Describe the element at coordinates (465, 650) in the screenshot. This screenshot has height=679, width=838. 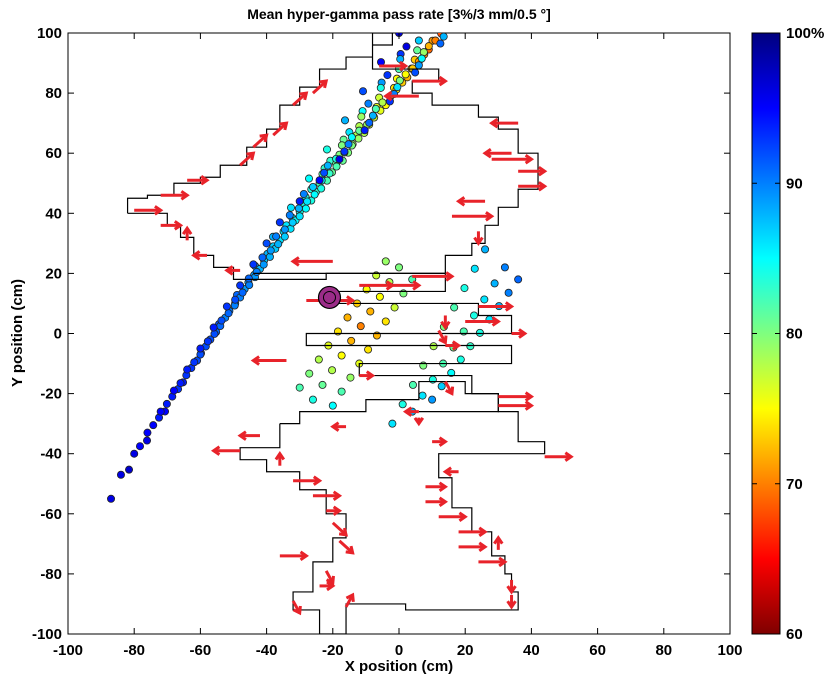
I see `x-tick-label: 20` at that location.